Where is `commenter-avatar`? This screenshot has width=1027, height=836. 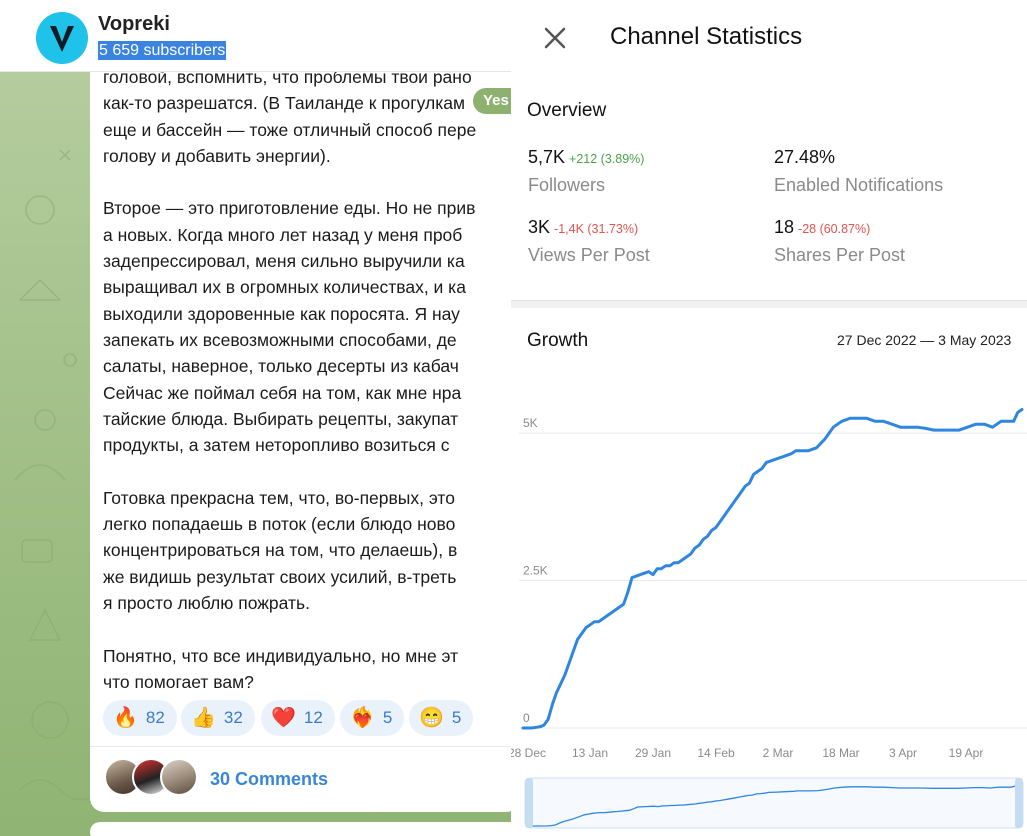 commenter-avatar is located at coordinates (179, 777).